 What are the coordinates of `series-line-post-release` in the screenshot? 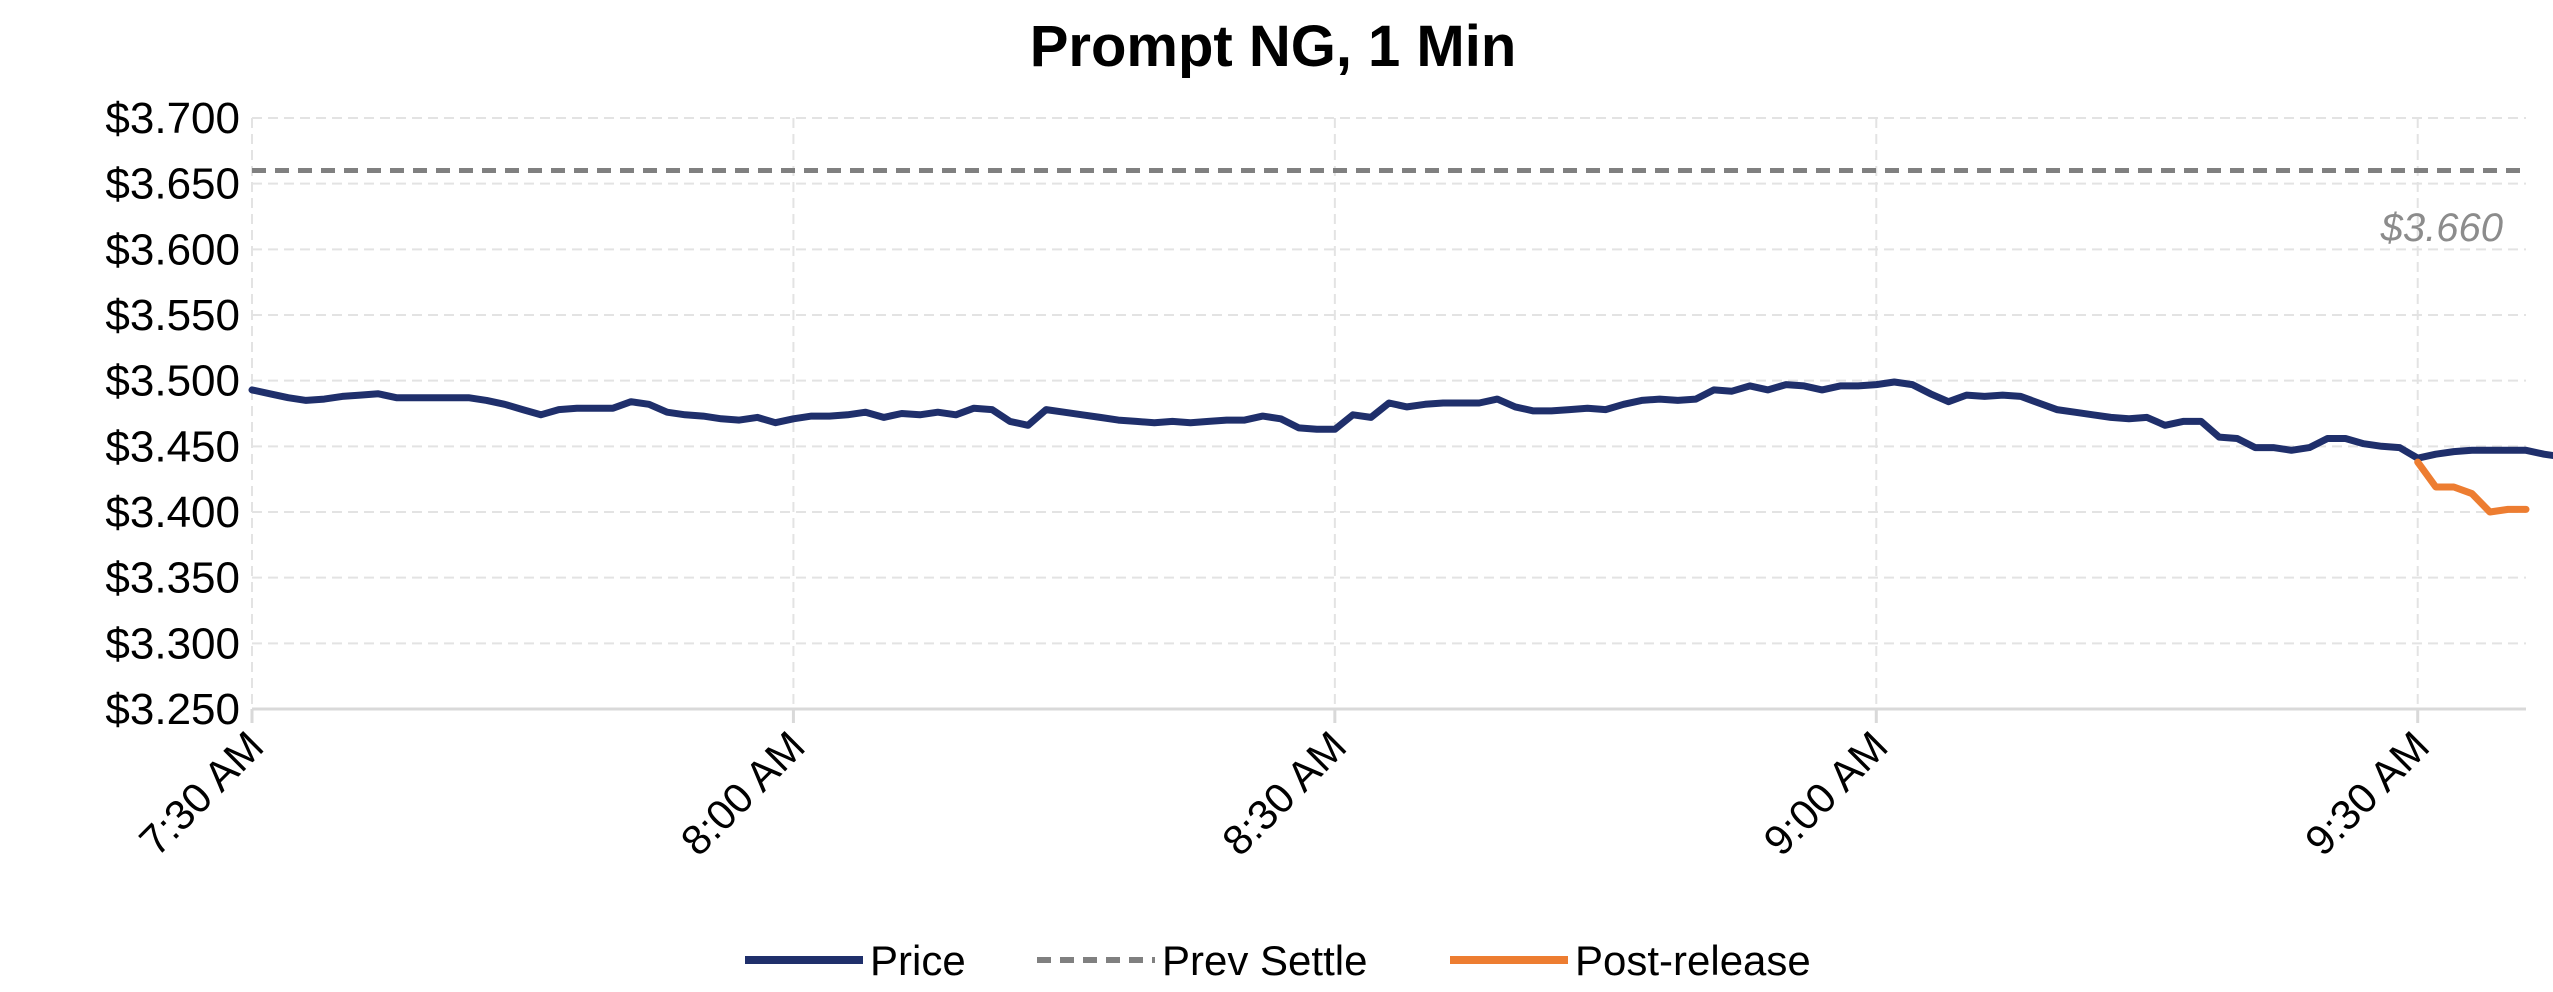 It's located at (2472, 487).